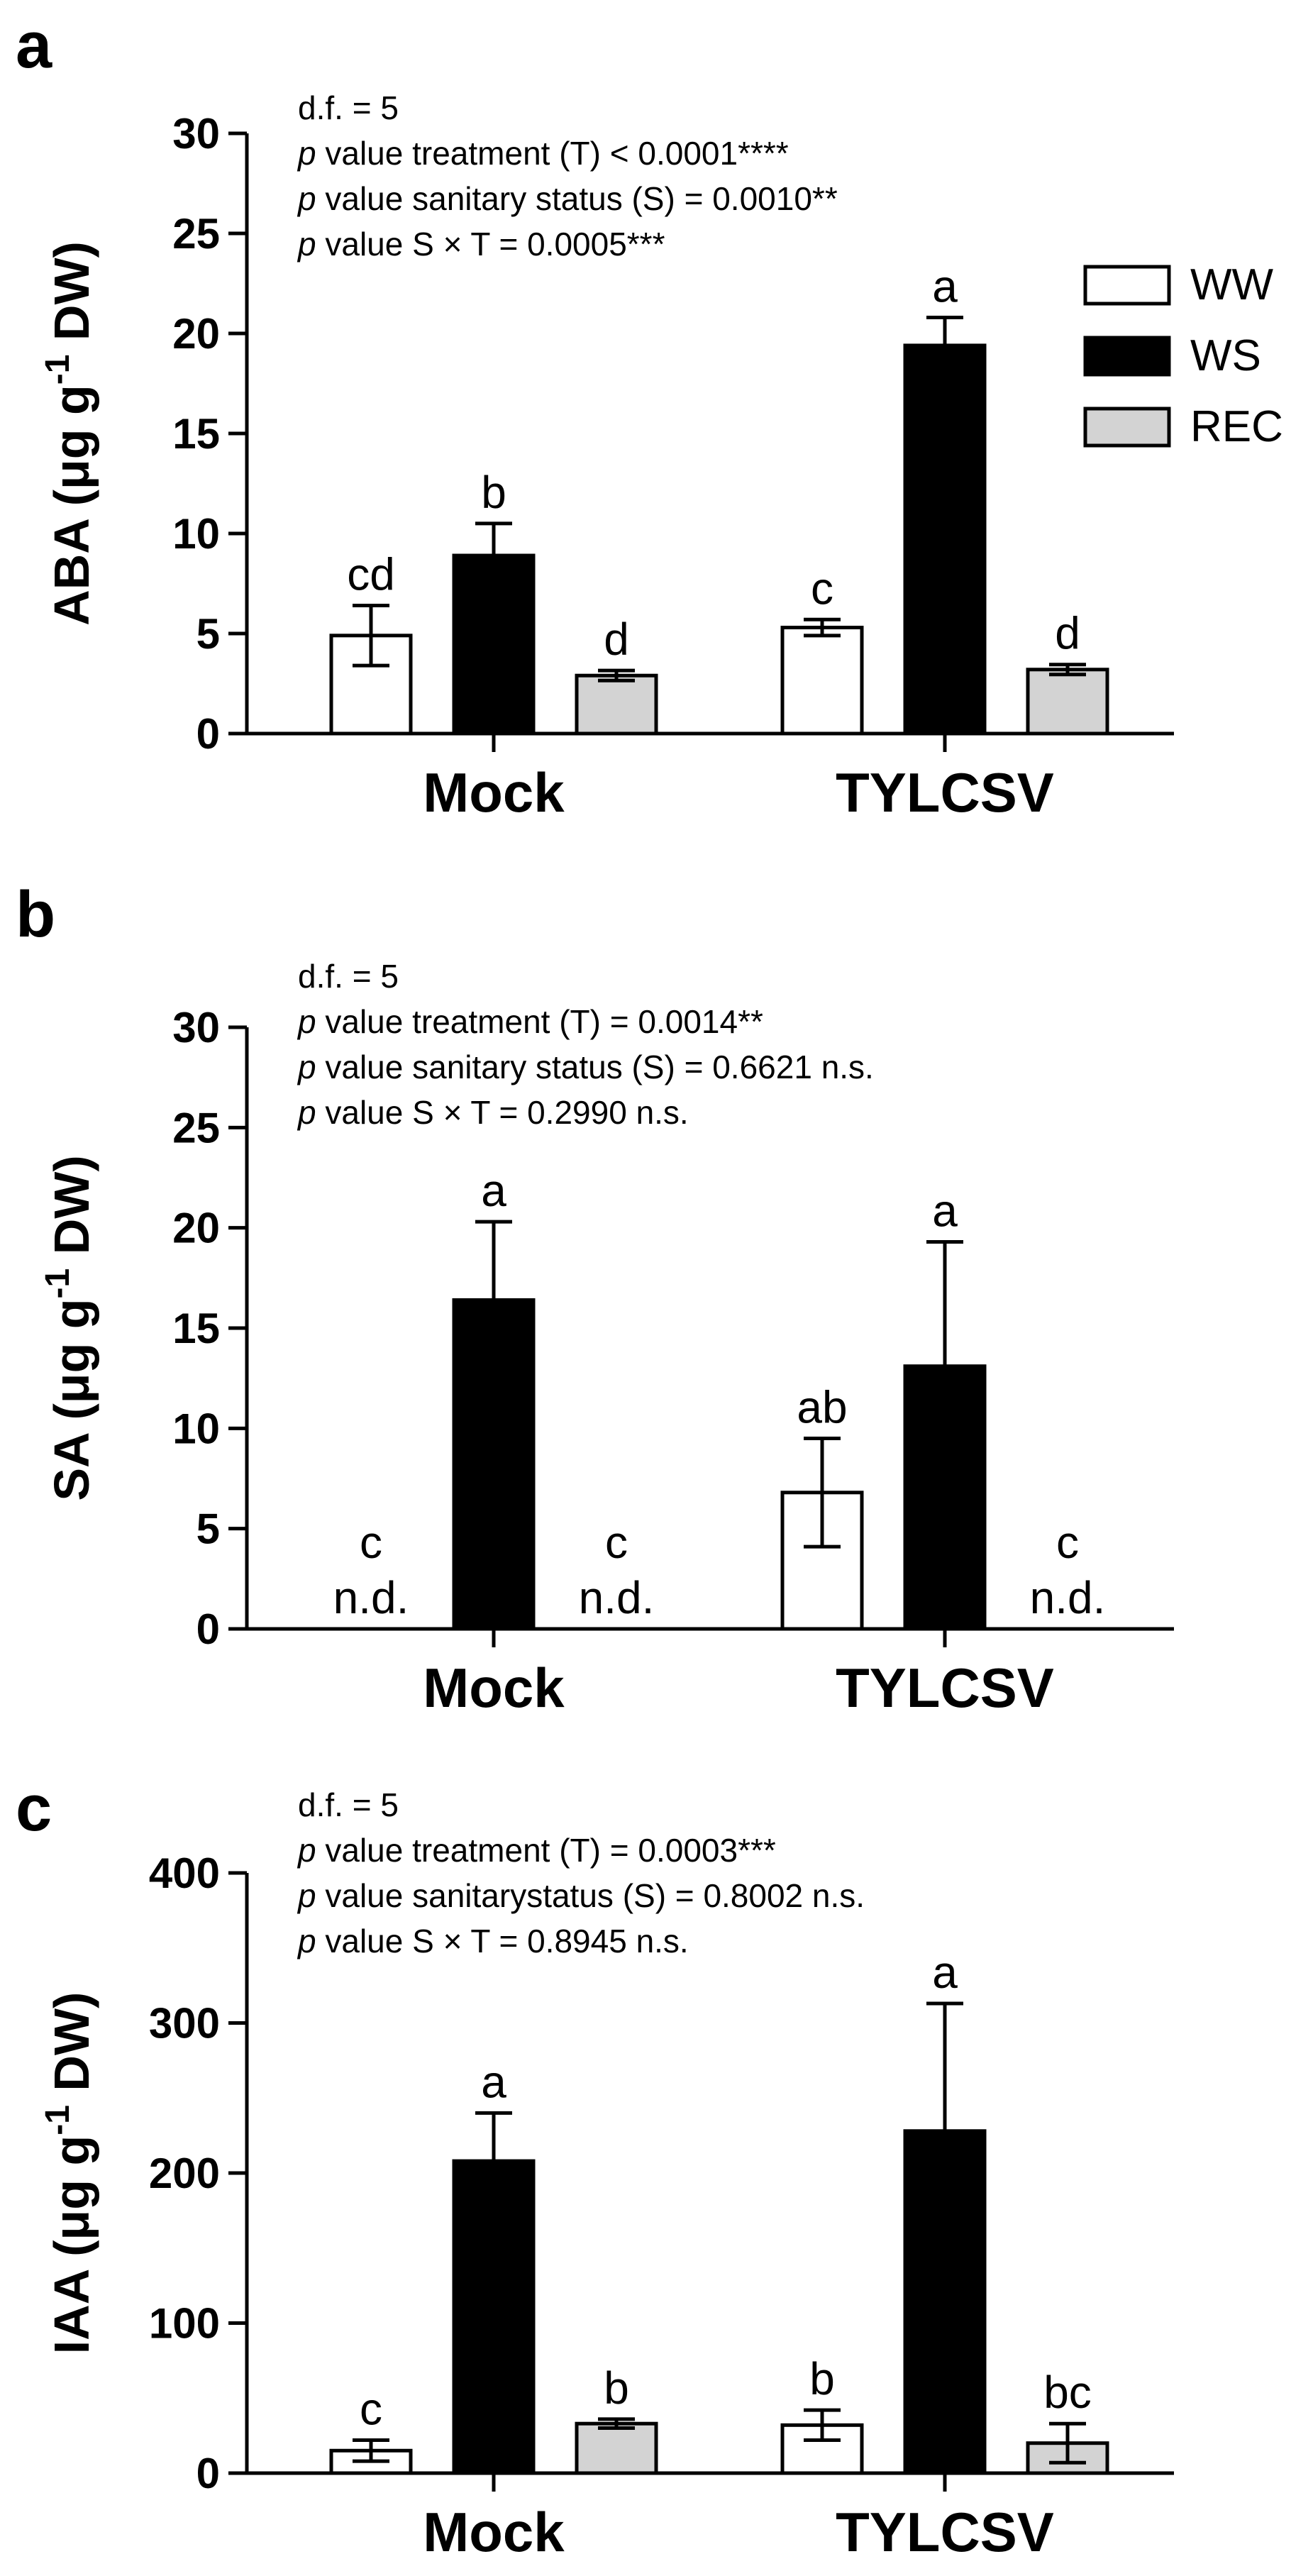  What do you see at coordinates (567, 198) in the screenshot?
I see `stat-line: p value sanitary status (S) = 0.0010**` at bounding box center [567, 198].